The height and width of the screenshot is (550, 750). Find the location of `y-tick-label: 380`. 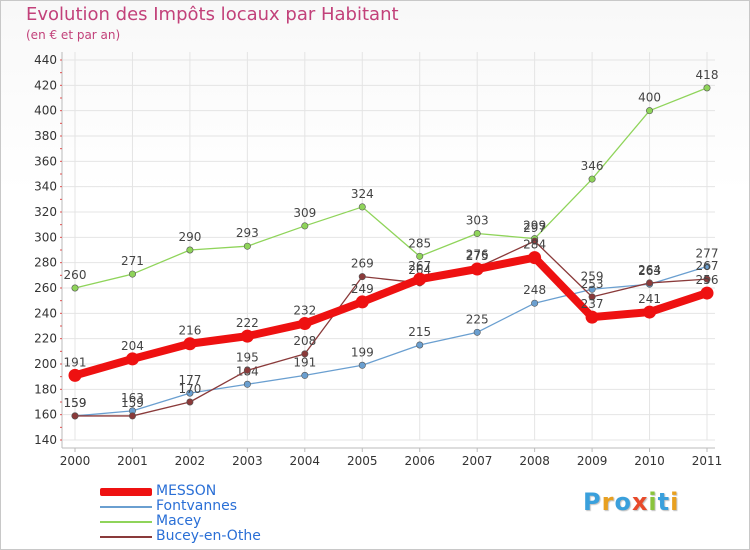

y-tick-label: 380 is located at coordinates (45, 136).